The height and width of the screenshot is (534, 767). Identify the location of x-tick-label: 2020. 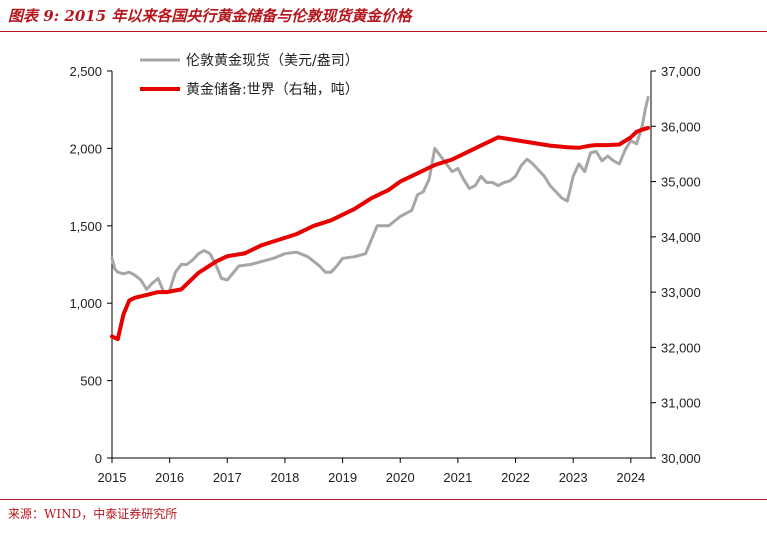
(400, 477).